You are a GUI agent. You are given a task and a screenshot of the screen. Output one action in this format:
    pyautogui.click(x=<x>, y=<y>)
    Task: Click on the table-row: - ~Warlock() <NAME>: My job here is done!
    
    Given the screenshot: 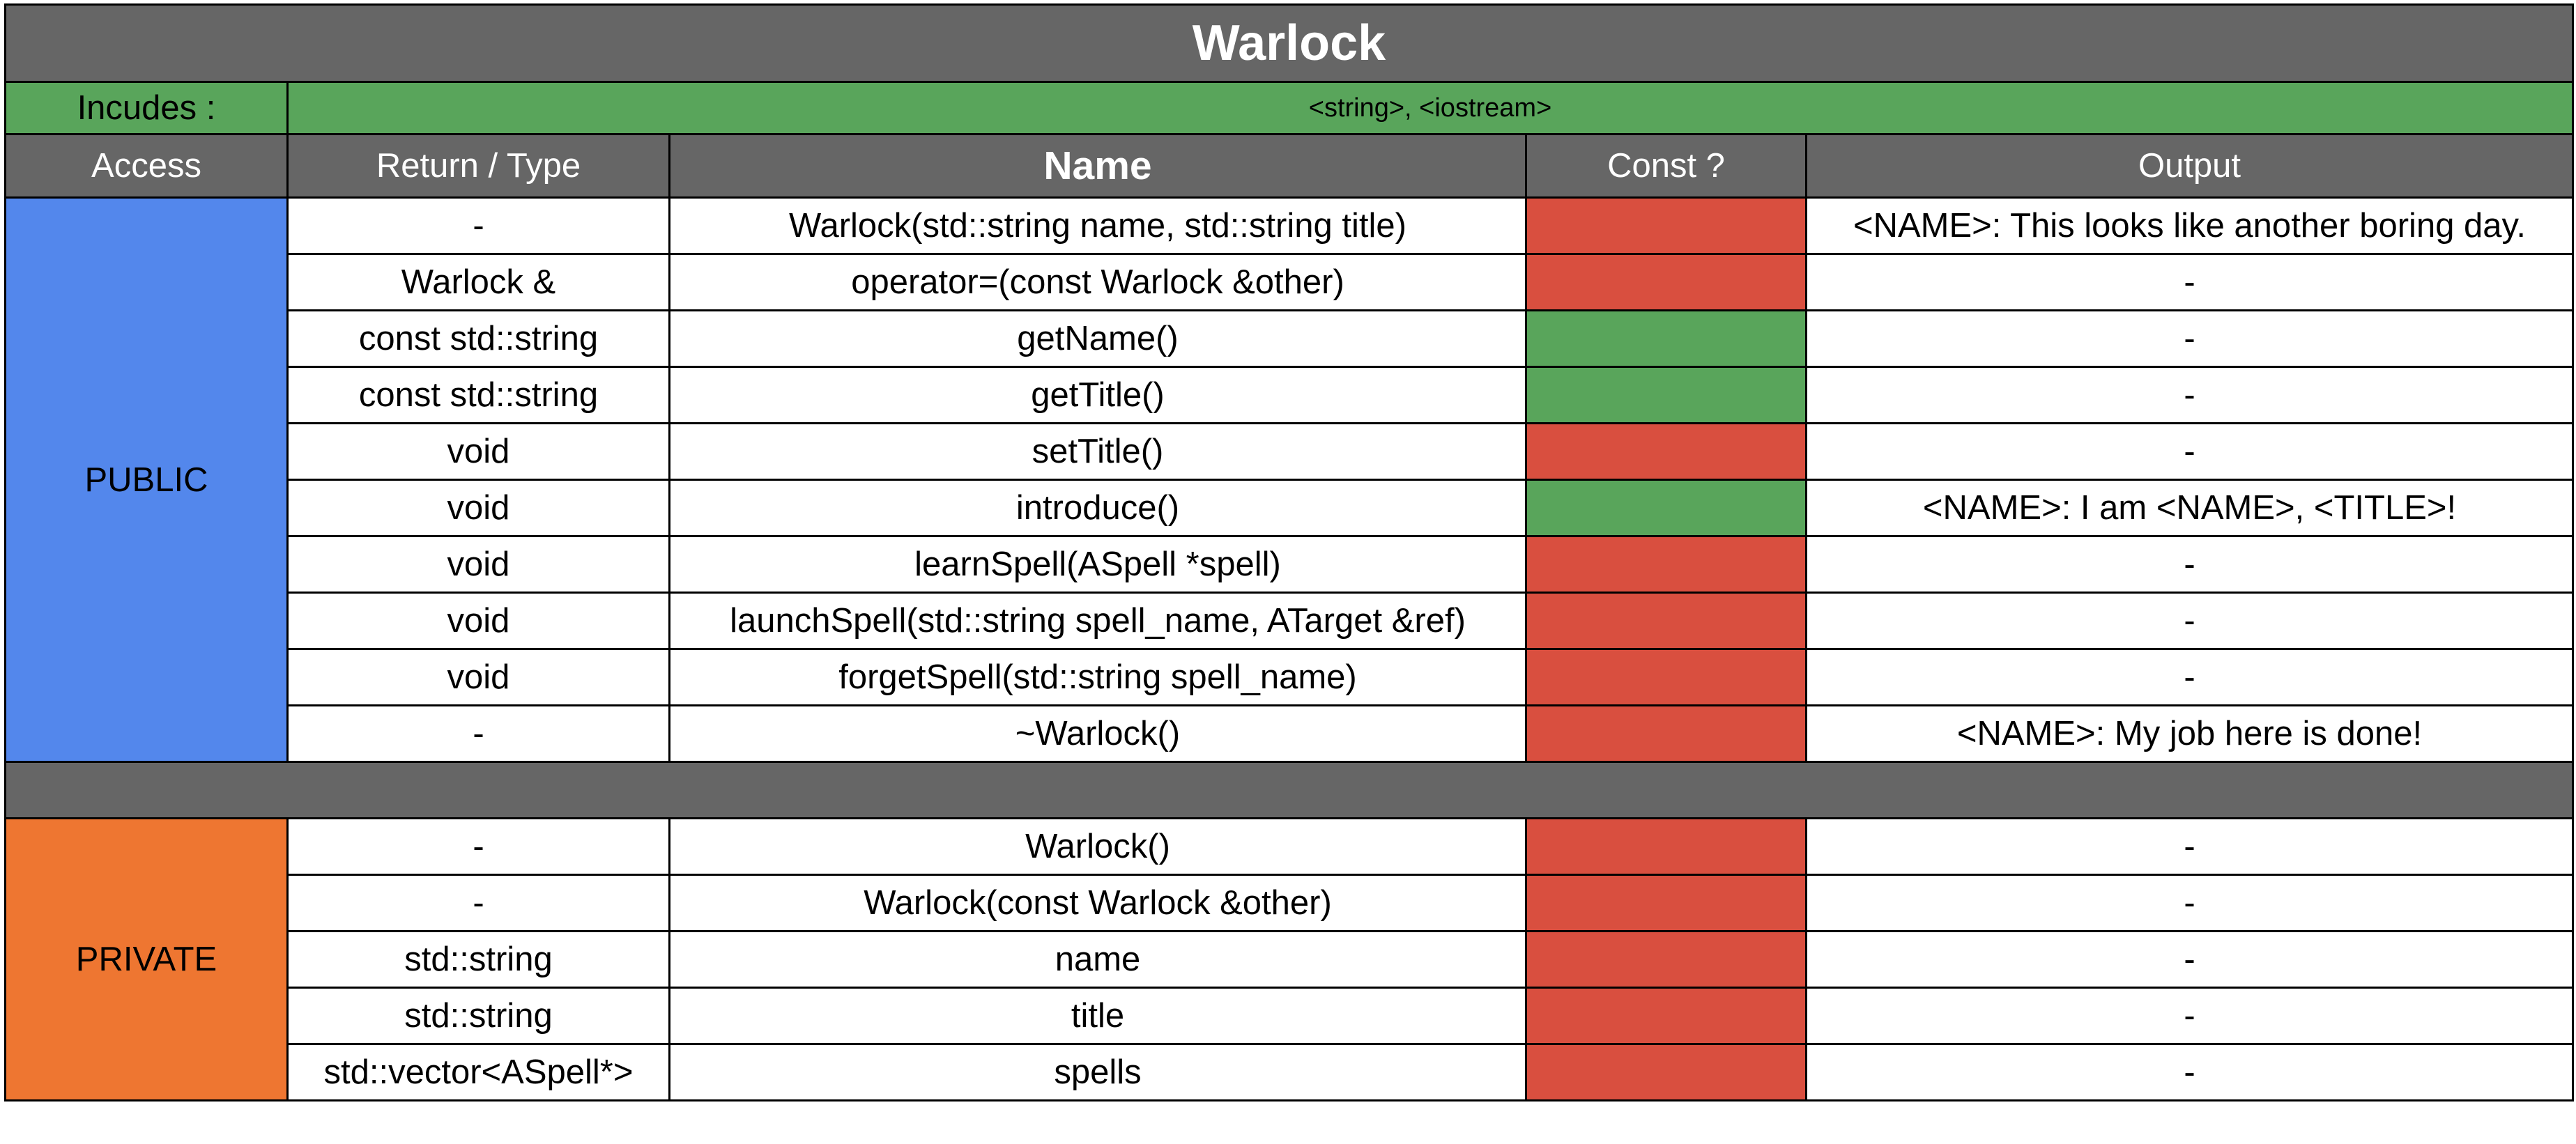 What is the action you would take?
    pyautogui.click(x=1290, y=733)
    